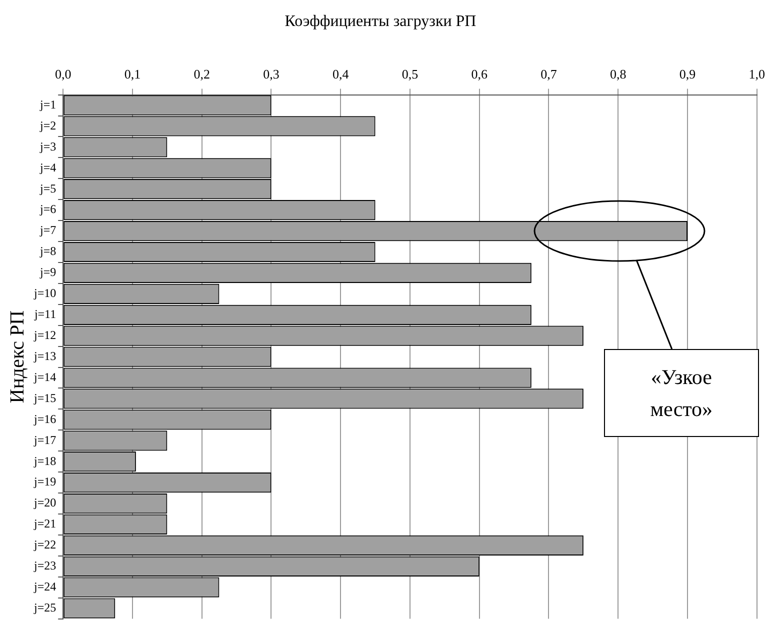  I want to click on y-tick-label: j=16, so click(44, 419).